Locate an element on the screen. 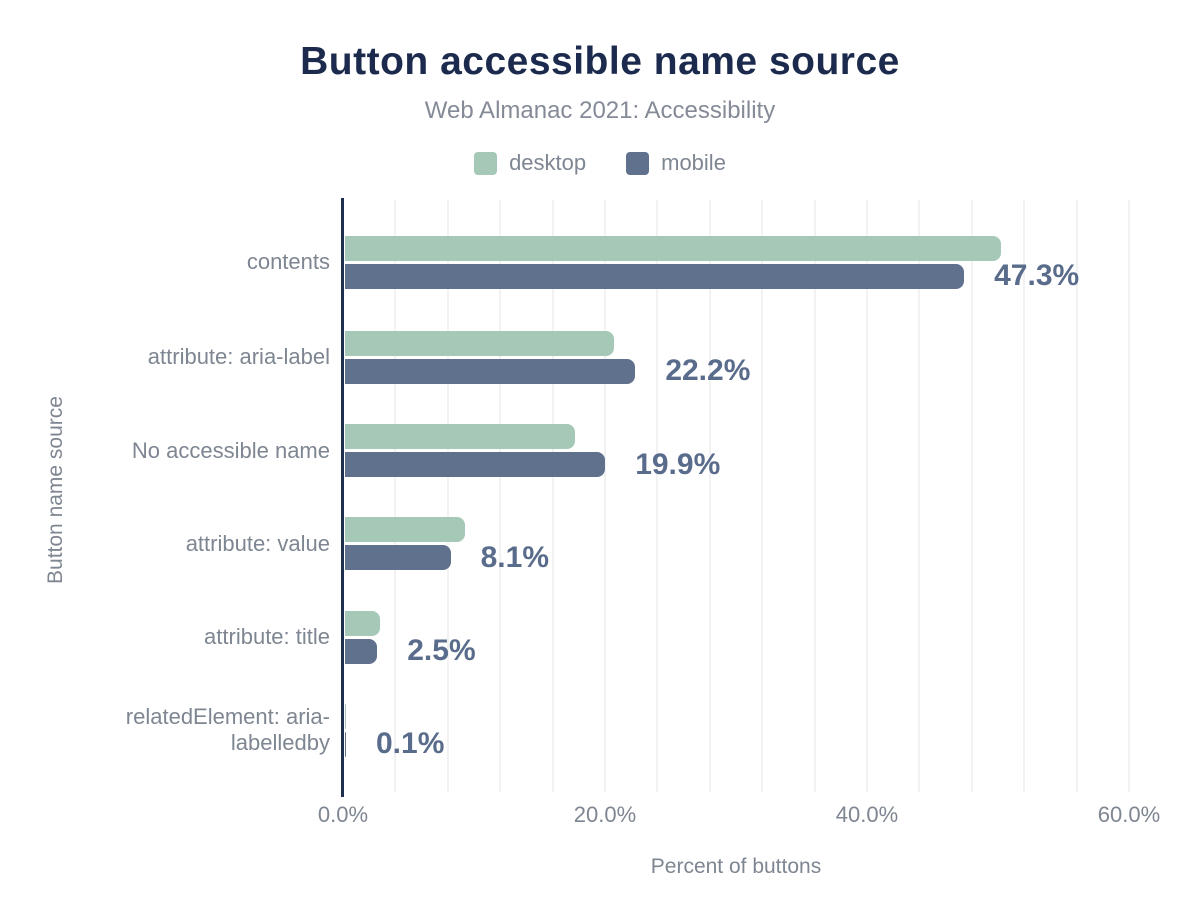  gridline-36pct is located at coordinates (814, 496).